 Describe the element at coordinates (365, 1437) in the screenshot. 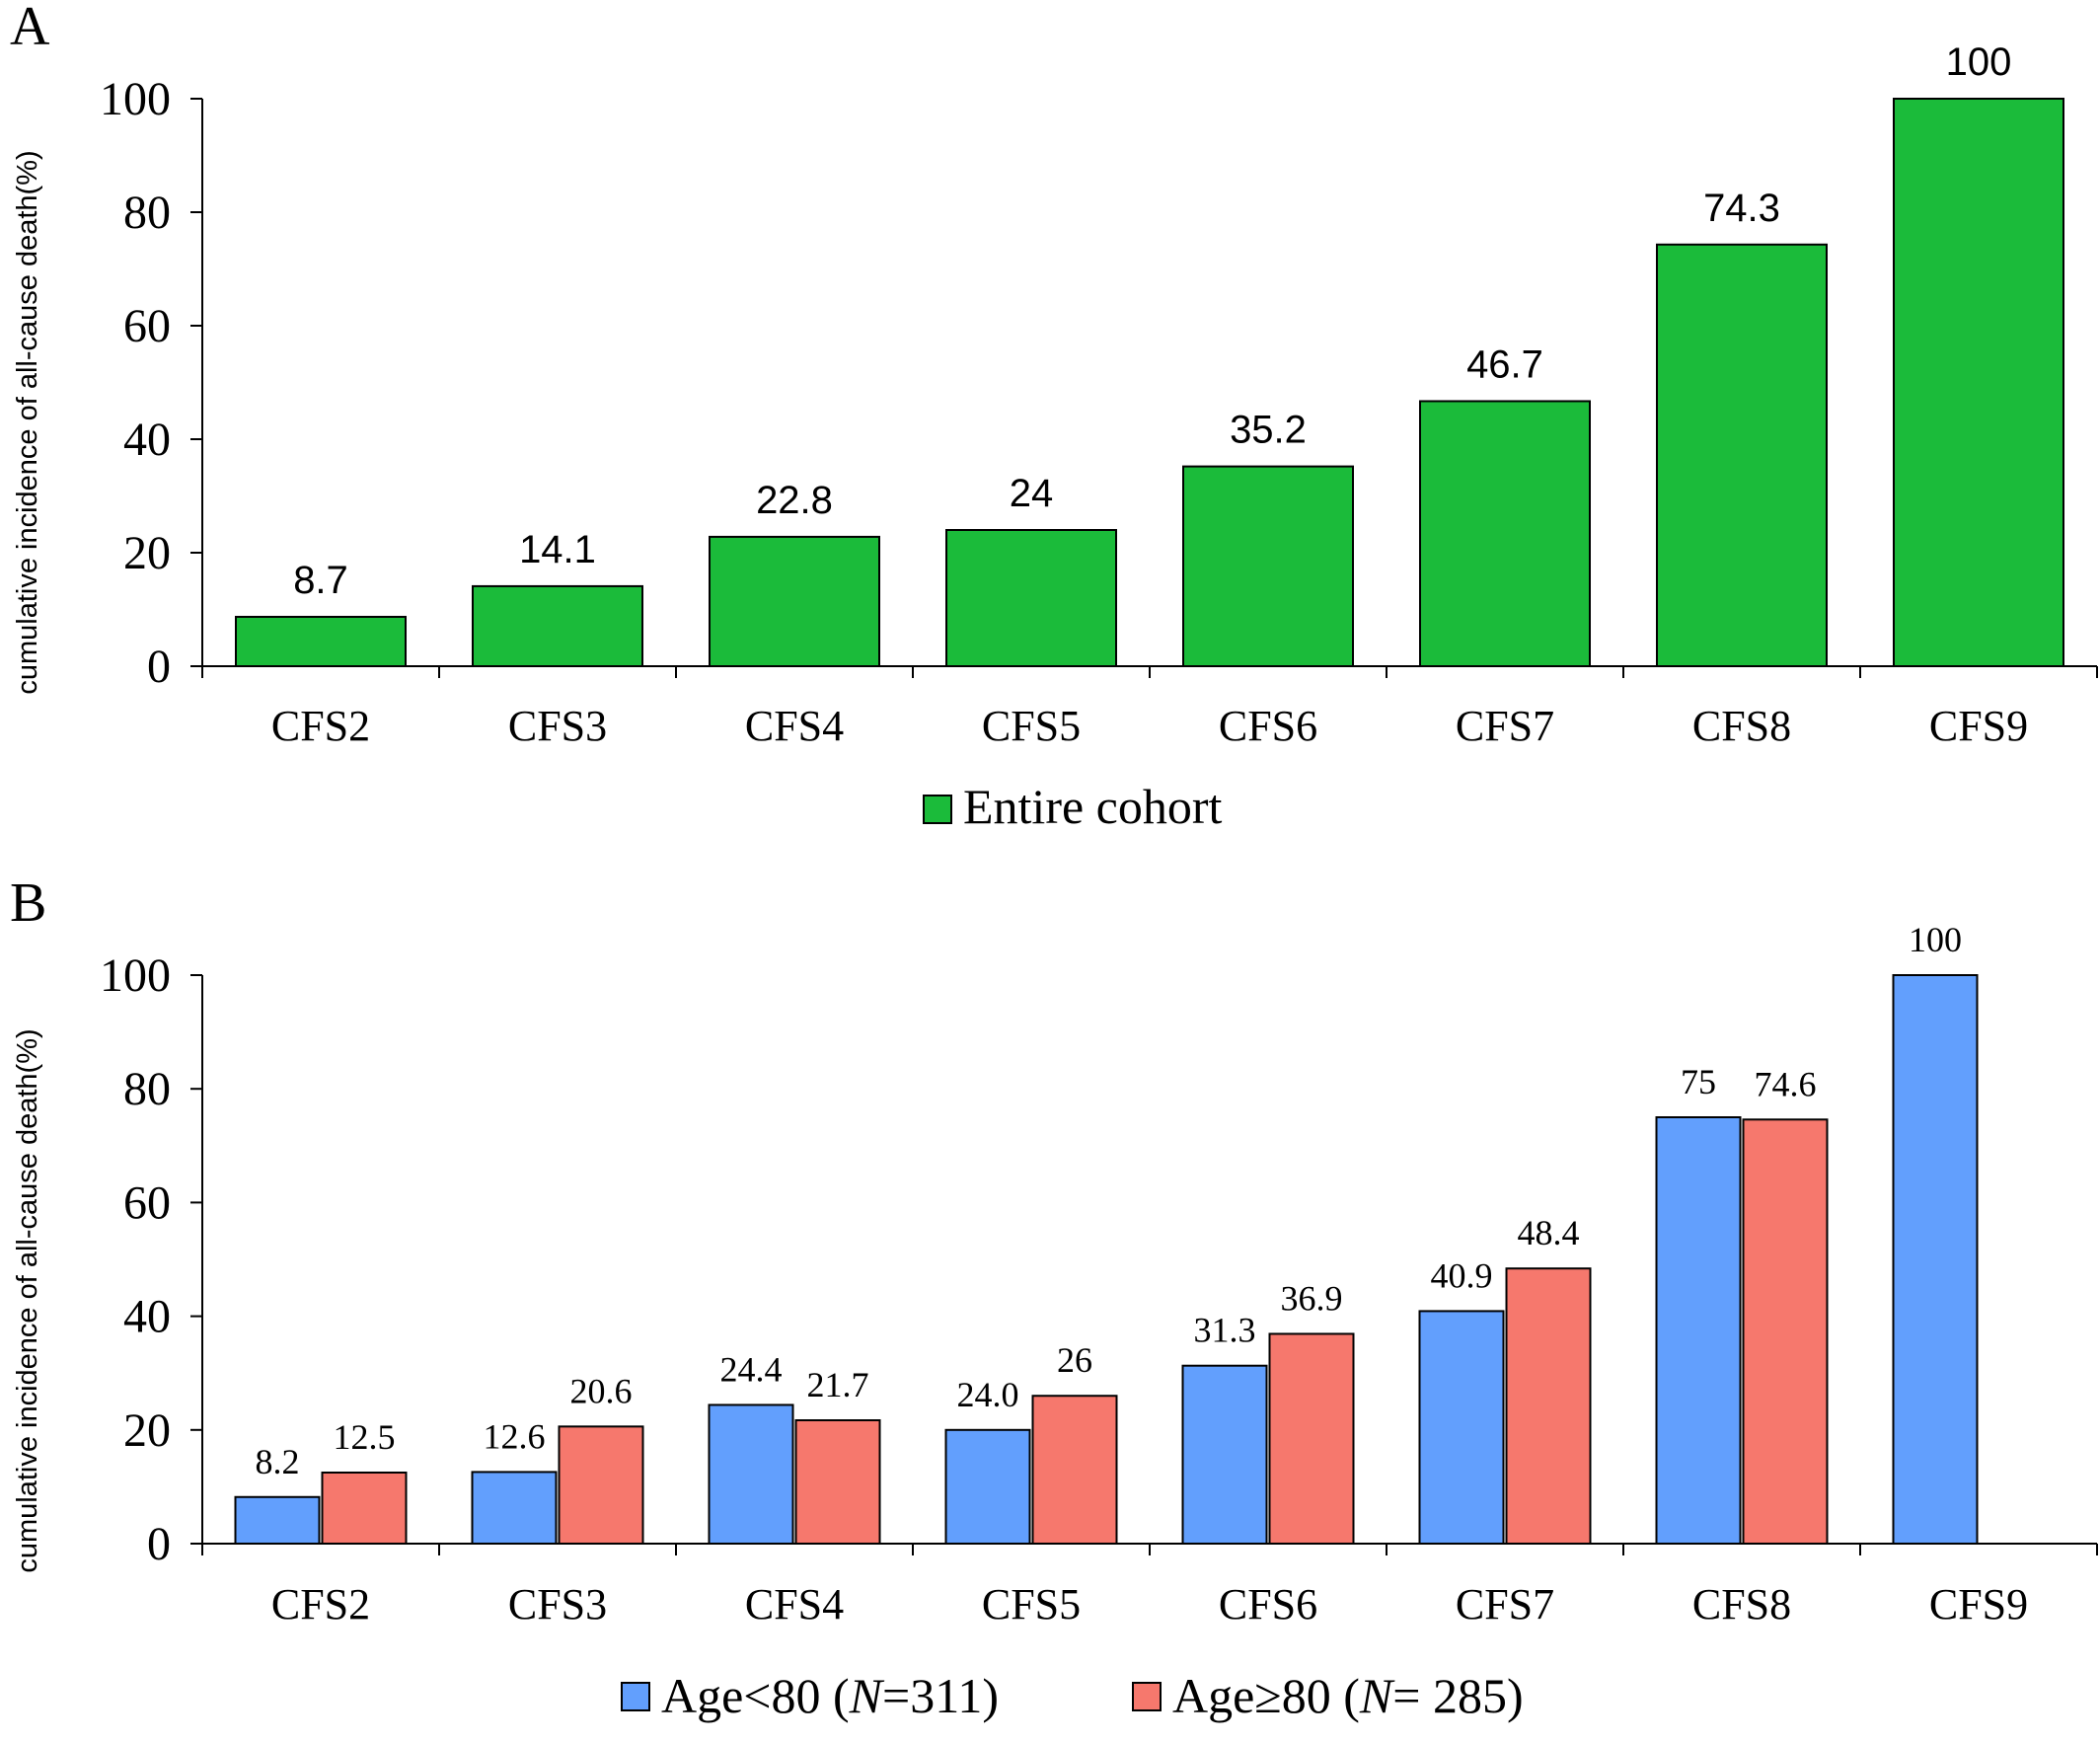

I see `data-label: 12.5` at that location.